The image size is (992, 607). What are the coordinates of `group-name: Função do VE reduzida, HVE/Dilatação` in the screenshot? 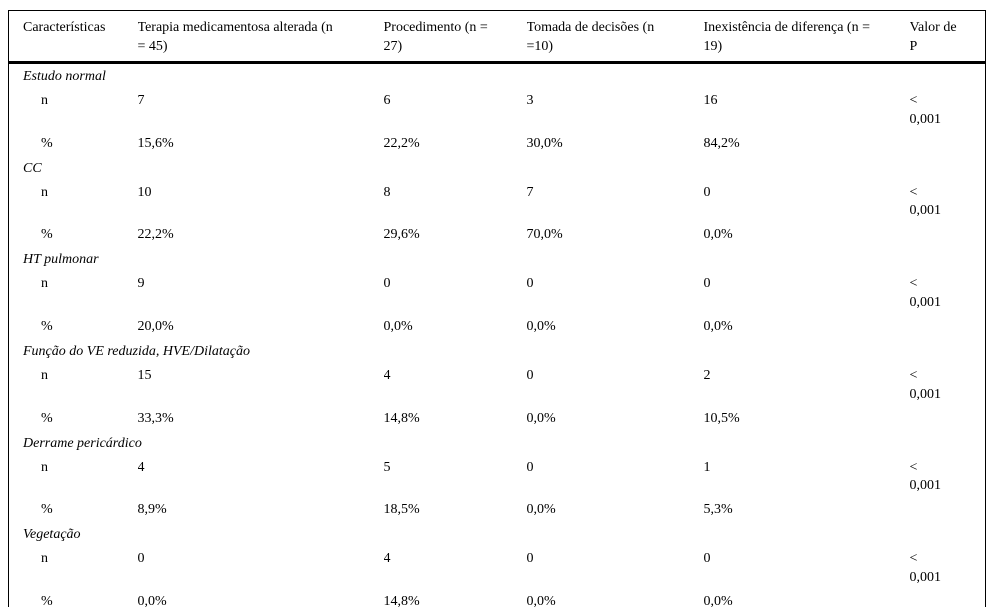 It's located at (136, 352).